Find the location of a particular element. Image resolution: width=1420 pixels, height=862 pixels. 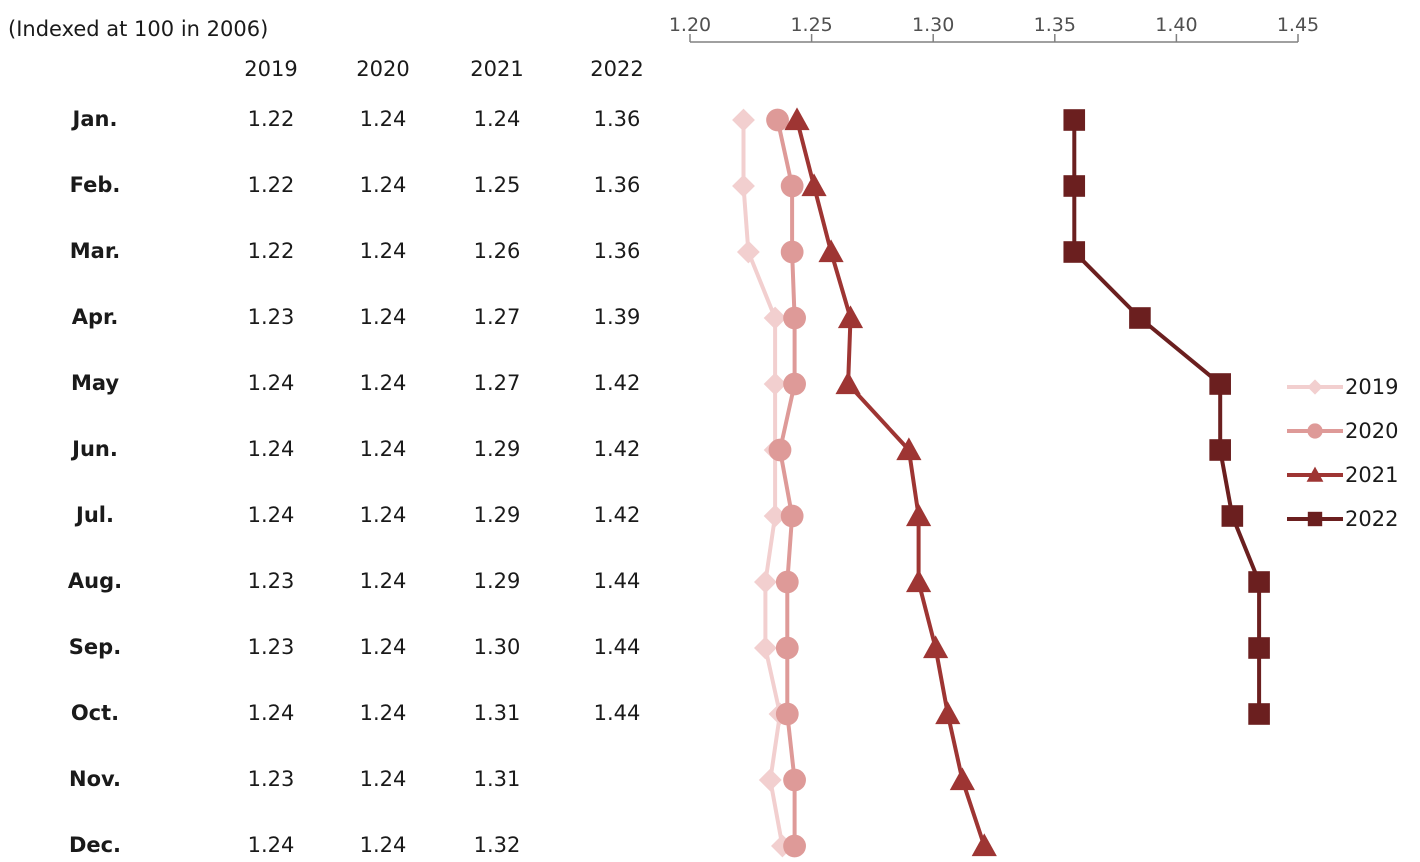

series-line-2022 is located at coordinates (1167, 417).